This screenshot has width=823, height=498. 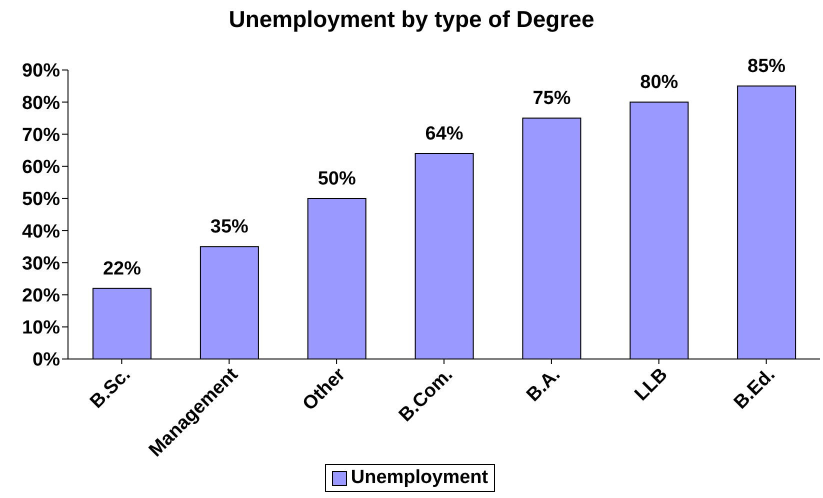 I want to click on y-tick-label: 90%, so click(x=41, y=71).